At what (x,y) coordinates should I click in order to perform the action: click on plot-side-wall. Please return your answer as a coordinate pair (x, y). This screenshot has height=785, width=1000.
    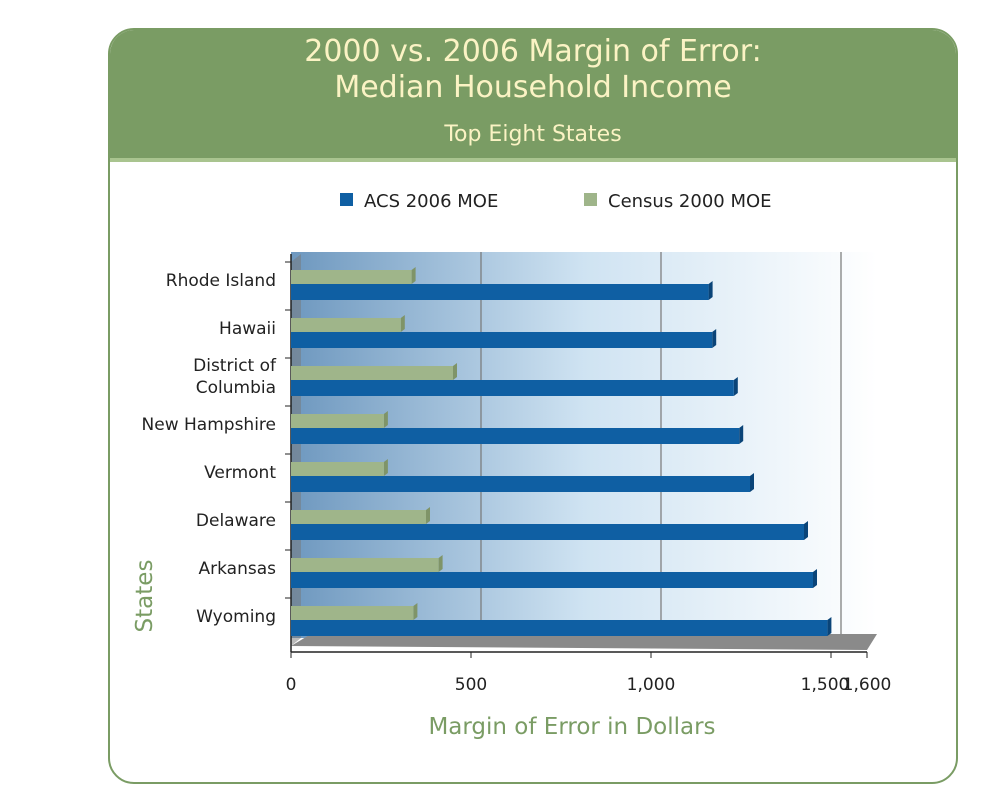
    Looking at the image, I should click on (296, 450).